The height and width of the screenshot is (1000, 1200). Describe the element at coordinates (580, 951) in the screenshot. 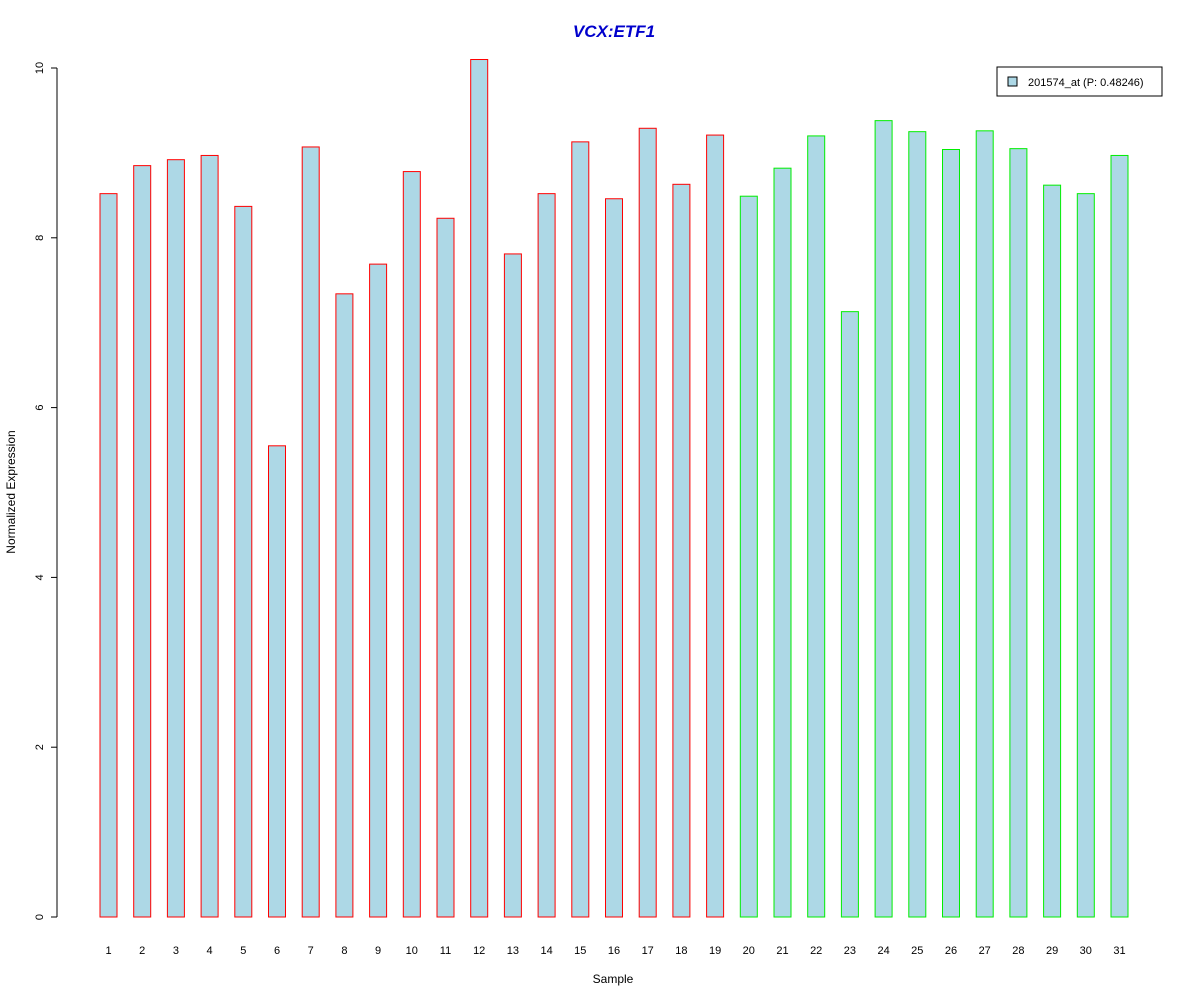

I see `x-tick-label: 15` at that location.